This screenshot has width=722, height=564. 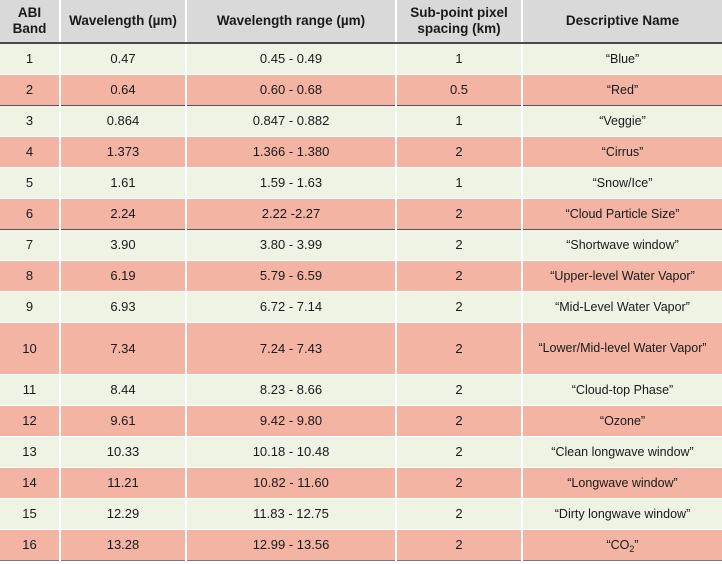 What do you see at coordinates (123, 90) in the screenshot?
I see `cell-wavelength: 0.64` at bounding box center [123, 90].